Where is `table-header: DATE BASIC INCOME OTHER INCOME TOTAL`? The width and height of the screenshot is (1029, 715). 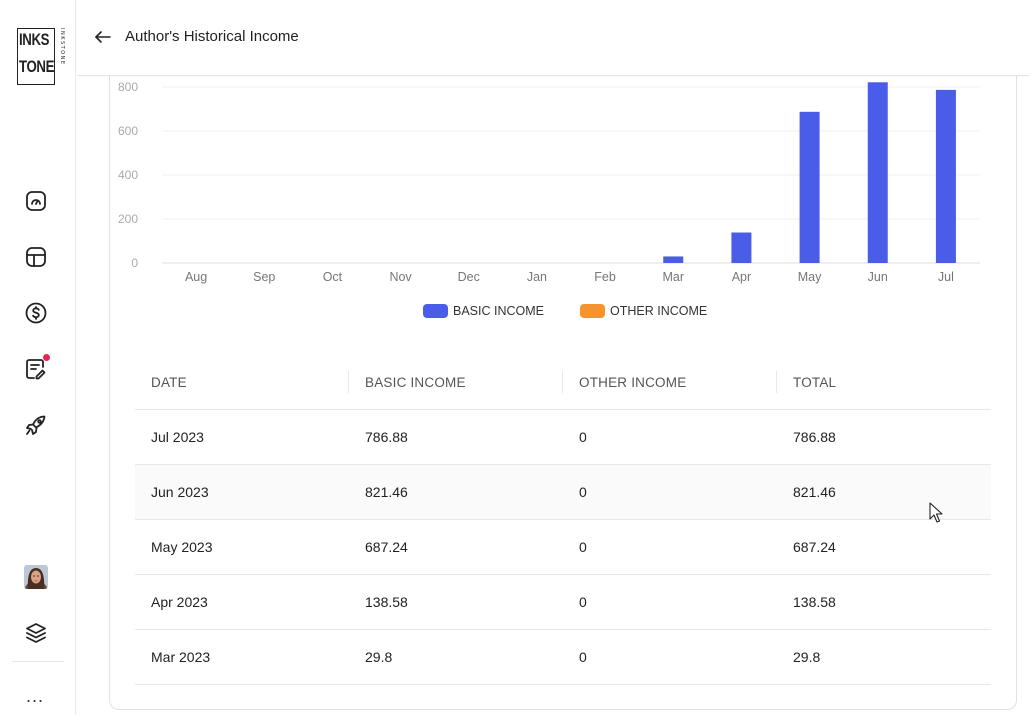 table-header: DATE BASIC INCOME OTHER INCOME TOTAL is located at coordinates (563, 382).